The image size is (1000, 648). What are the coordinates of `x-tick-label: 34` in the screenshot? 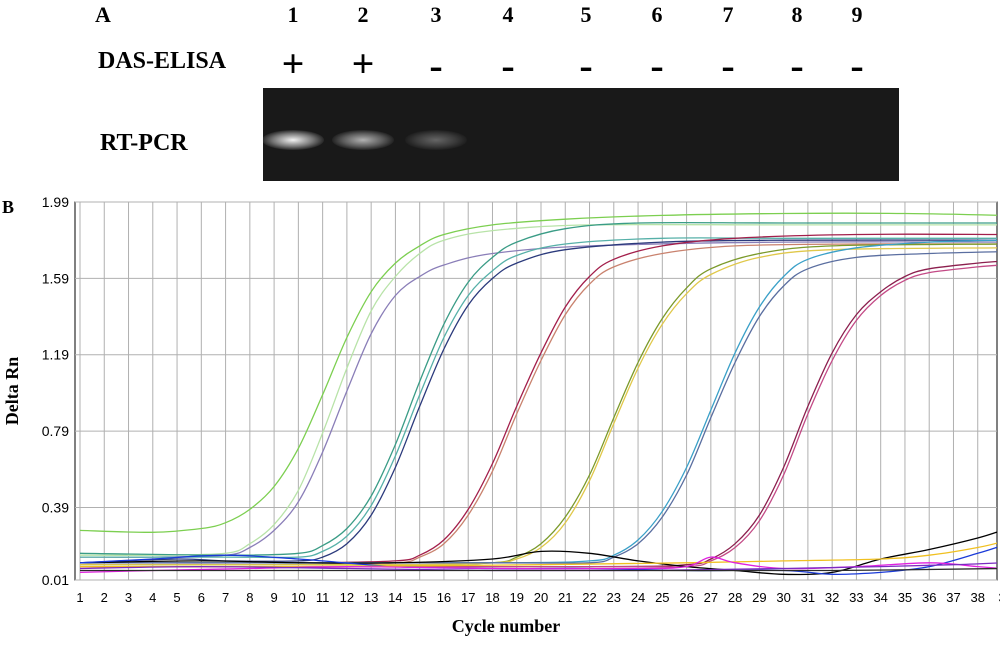 It's located at (880, 597).